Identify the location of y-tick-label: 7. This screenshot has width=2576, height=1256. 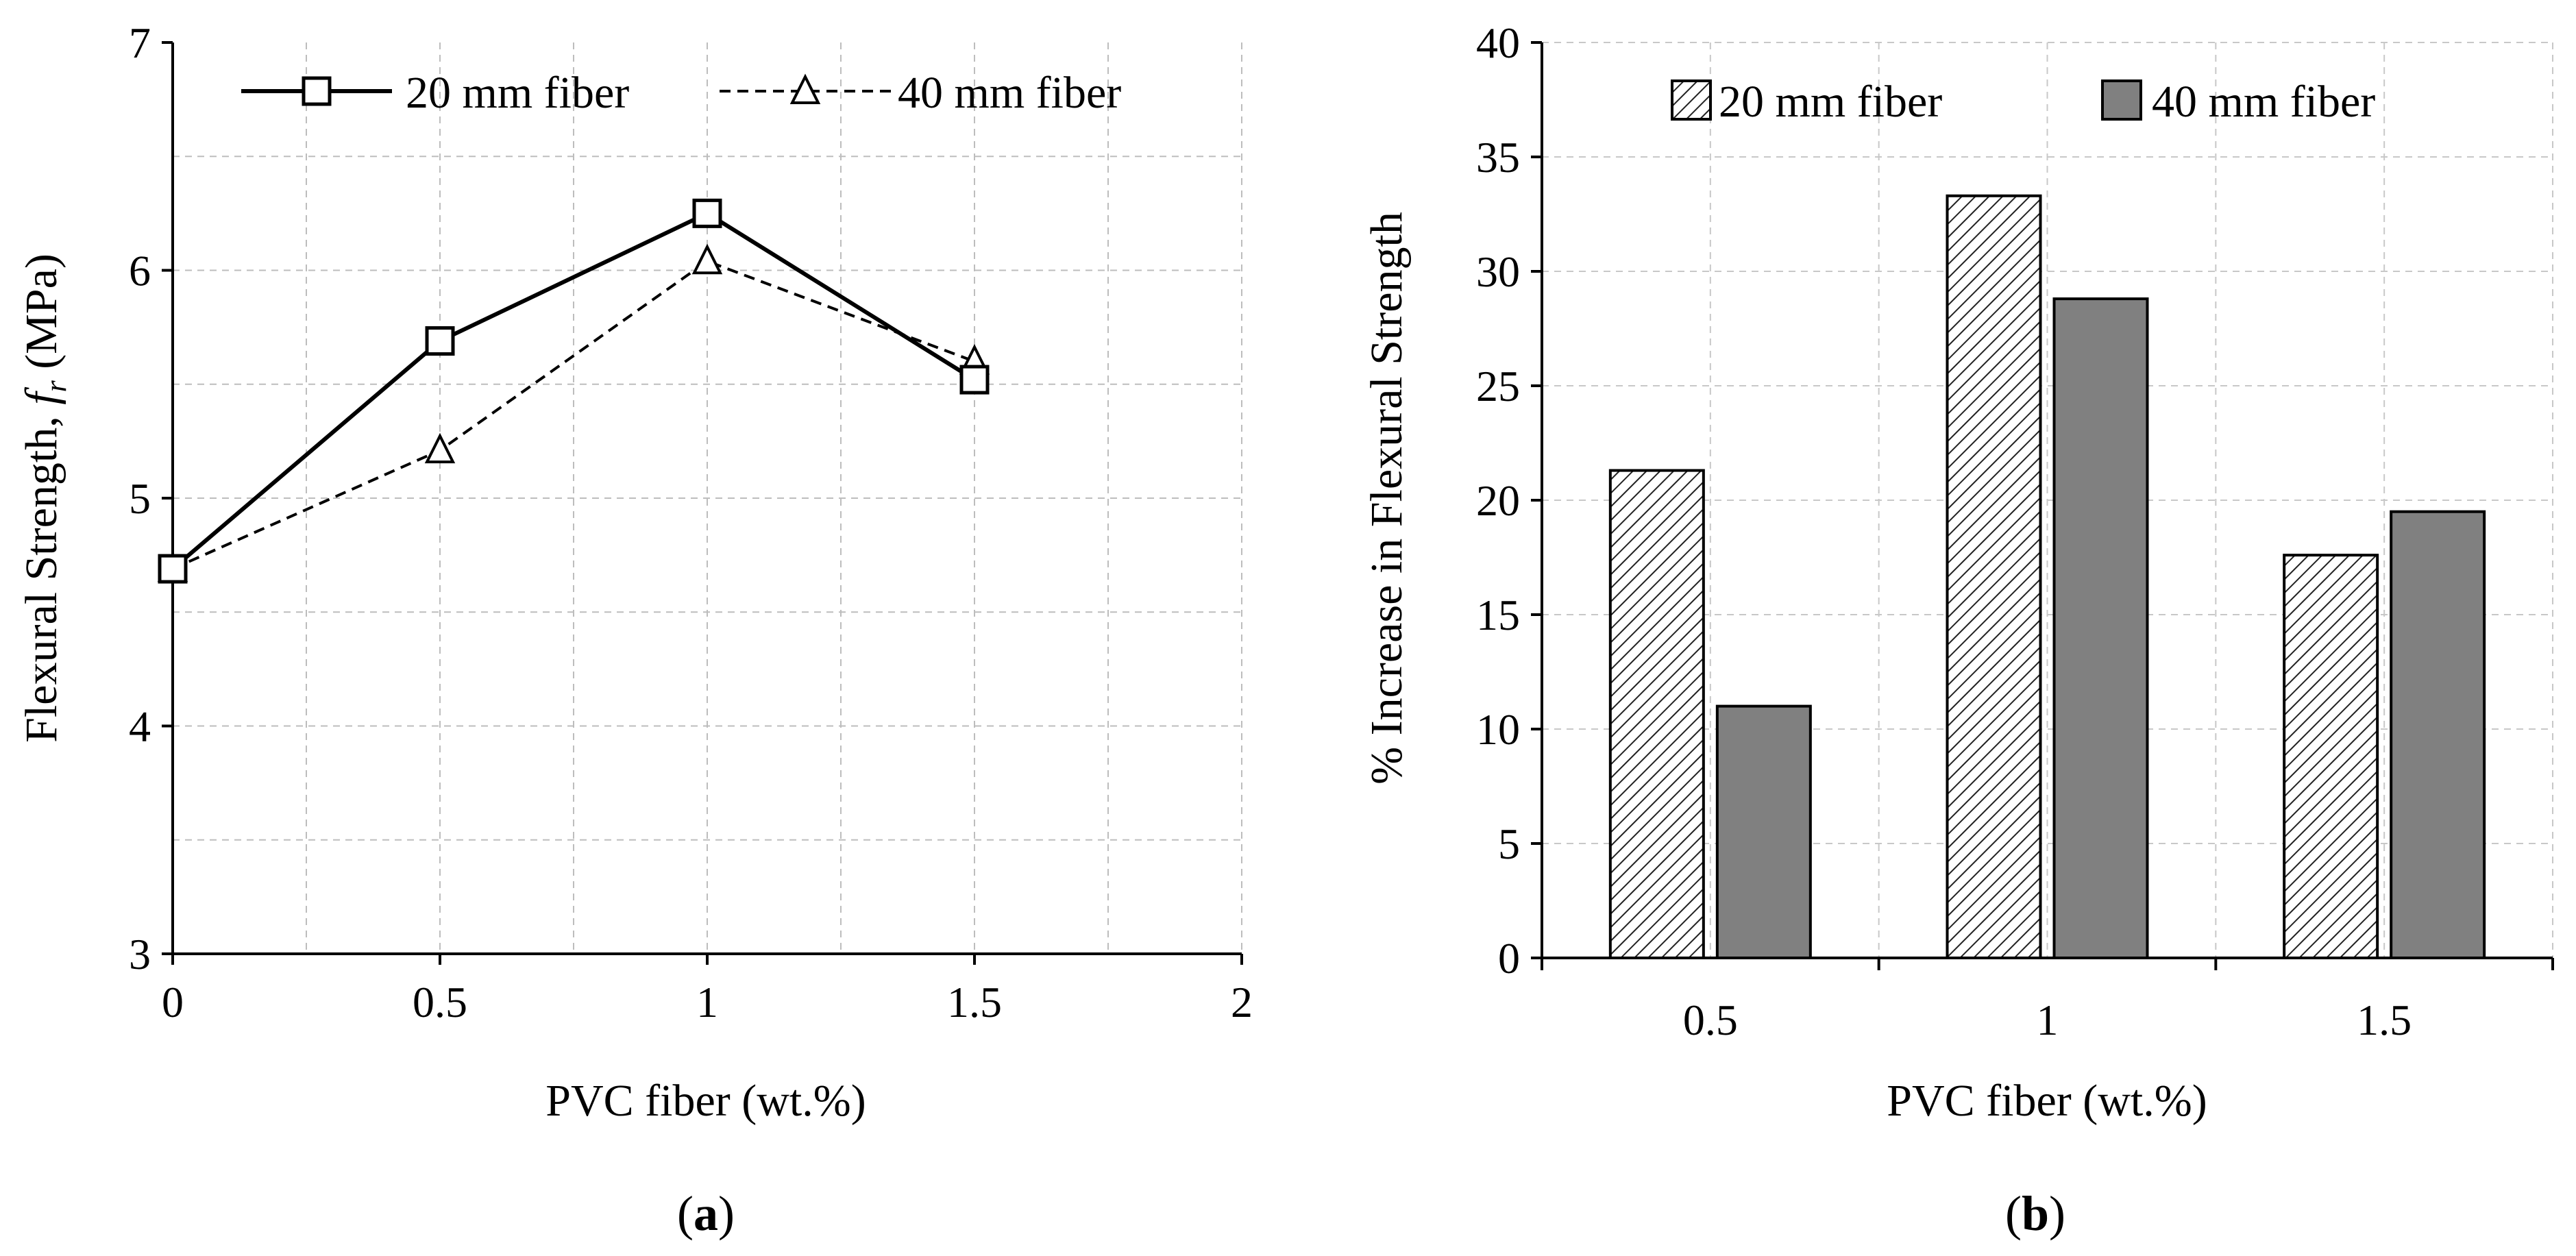
(140, 43).